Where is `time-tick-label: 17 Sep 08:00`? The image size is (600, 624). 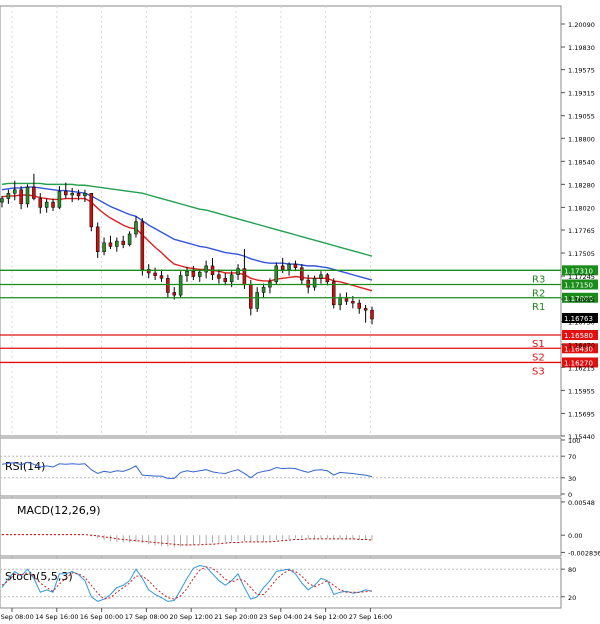 time-tick-label: 17 Sep 08:00 is located at coordinates (146, 617).